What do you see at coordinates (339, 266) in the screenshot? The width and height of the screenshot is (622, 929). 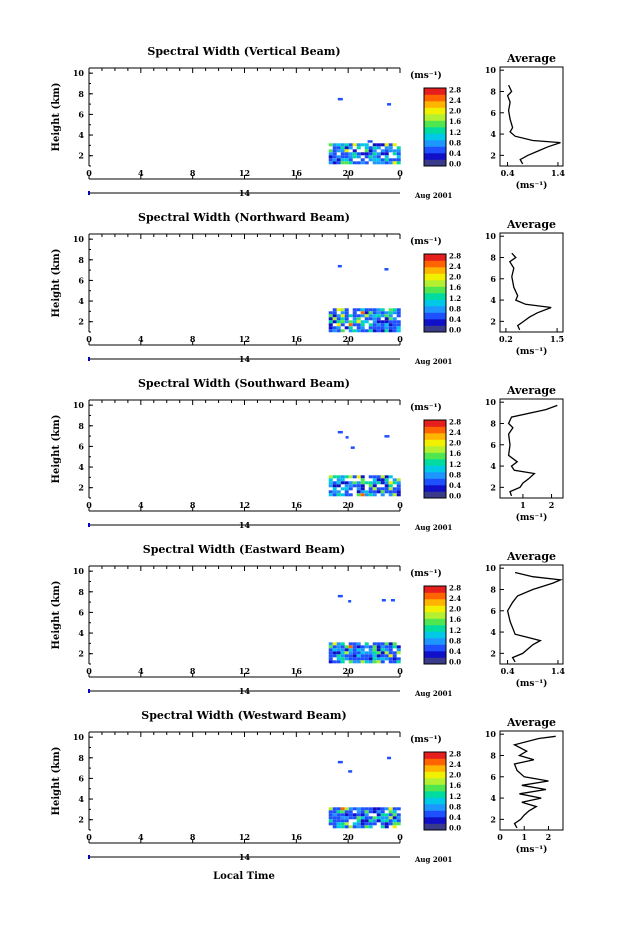 I see `isolated-echo` at bounding box center [339, 266].